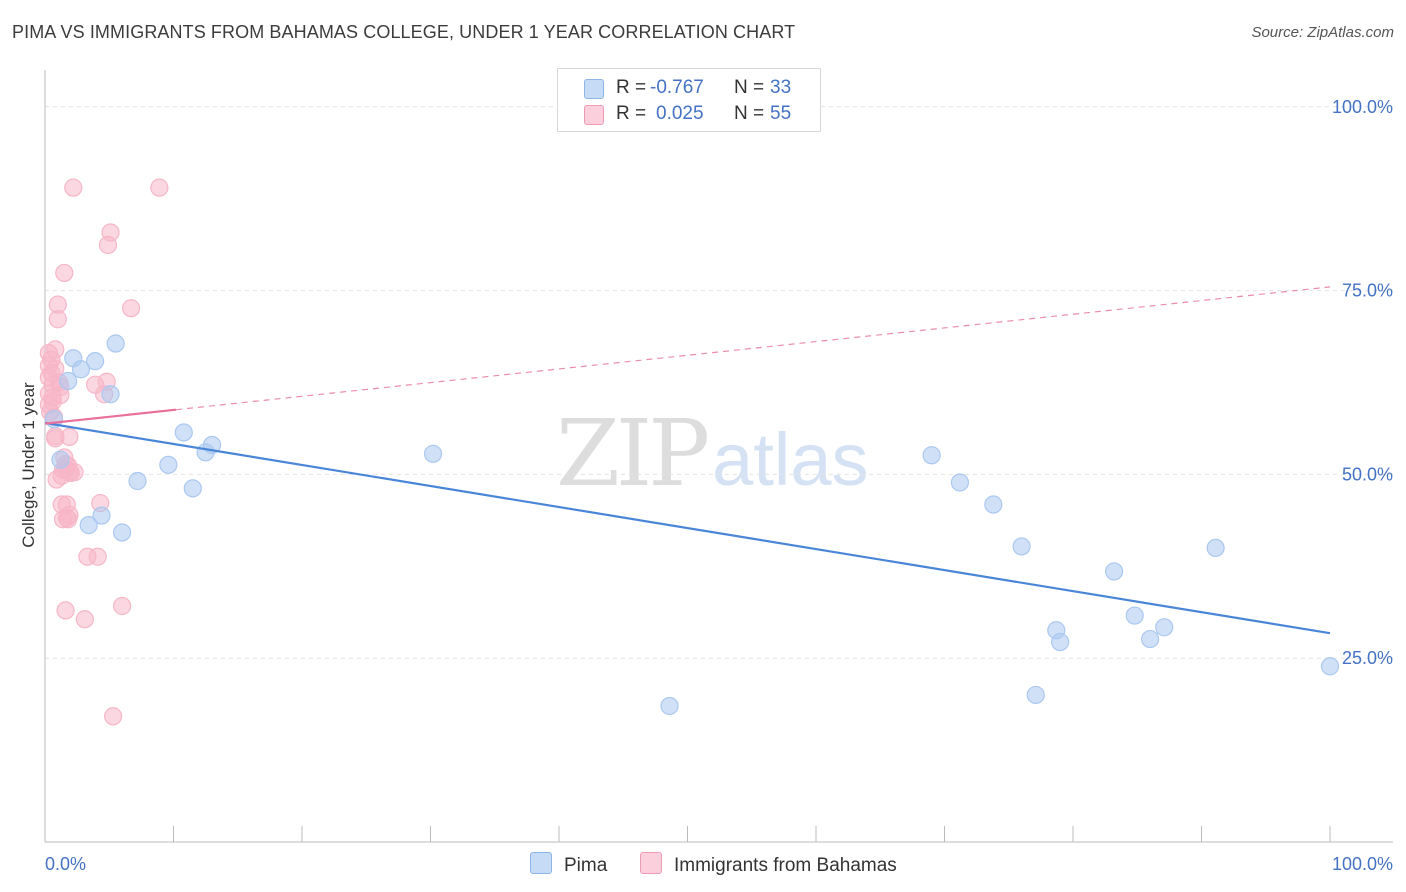  I want to click on bottom-legend-pima: Pima, so click(568, 864).